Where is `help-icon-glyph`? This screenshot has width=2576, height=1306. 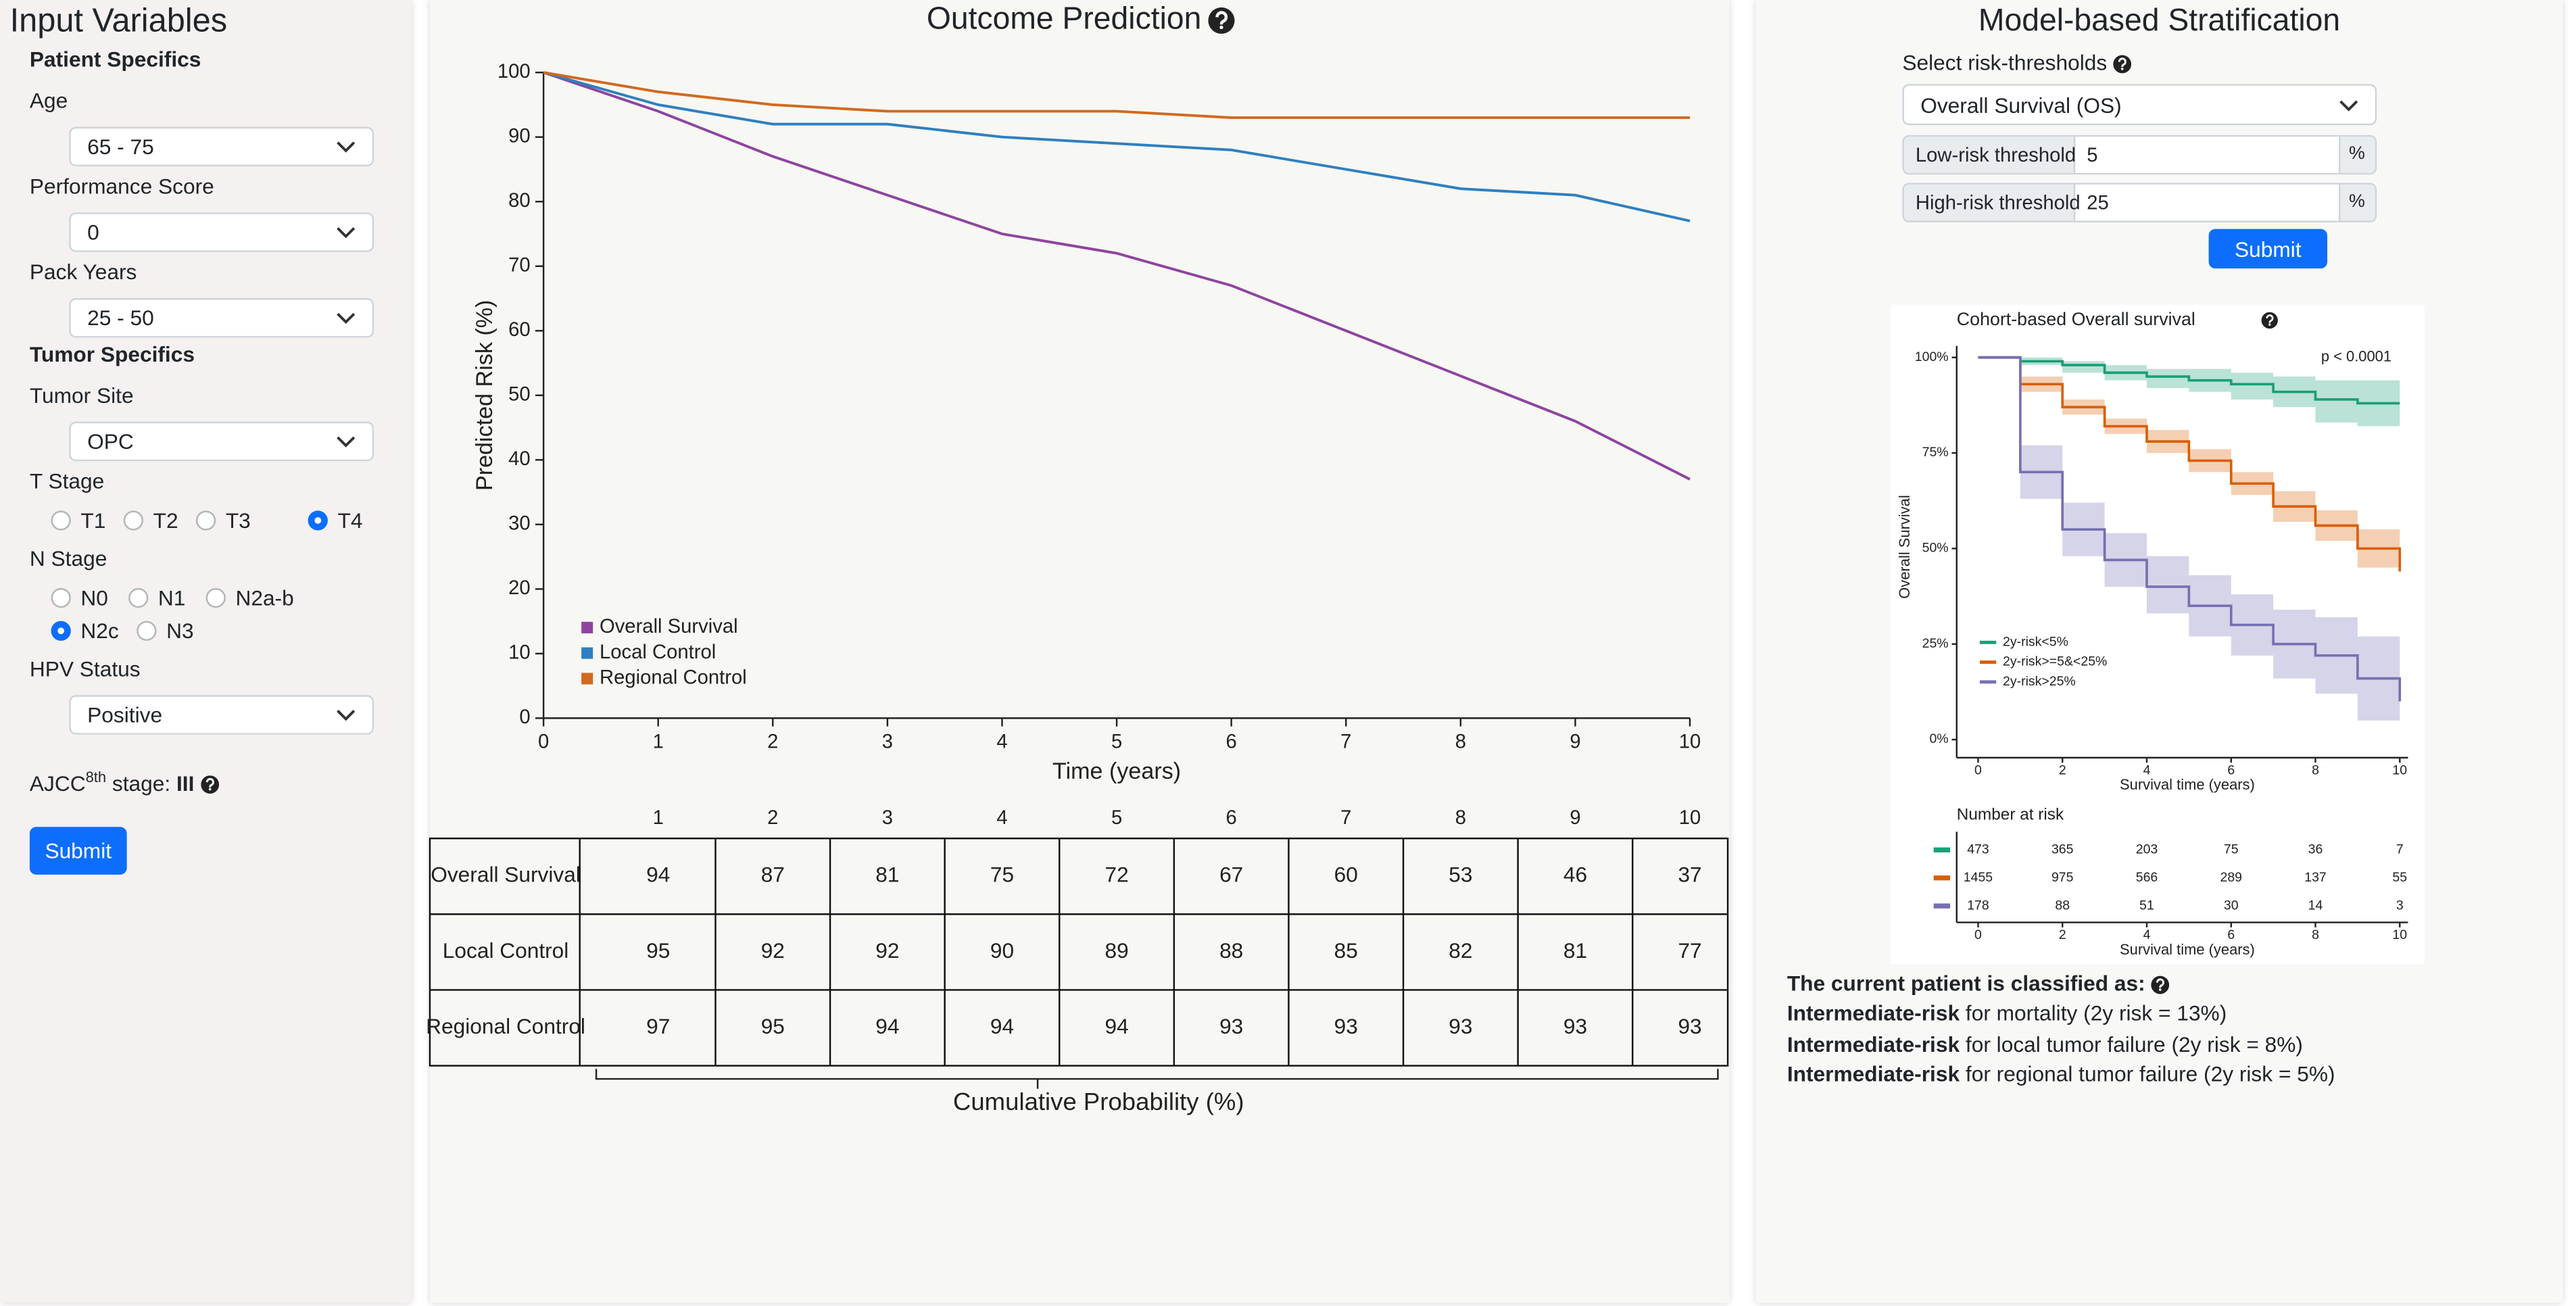 help-icon-glyph is located at coordinates (2161, 983).